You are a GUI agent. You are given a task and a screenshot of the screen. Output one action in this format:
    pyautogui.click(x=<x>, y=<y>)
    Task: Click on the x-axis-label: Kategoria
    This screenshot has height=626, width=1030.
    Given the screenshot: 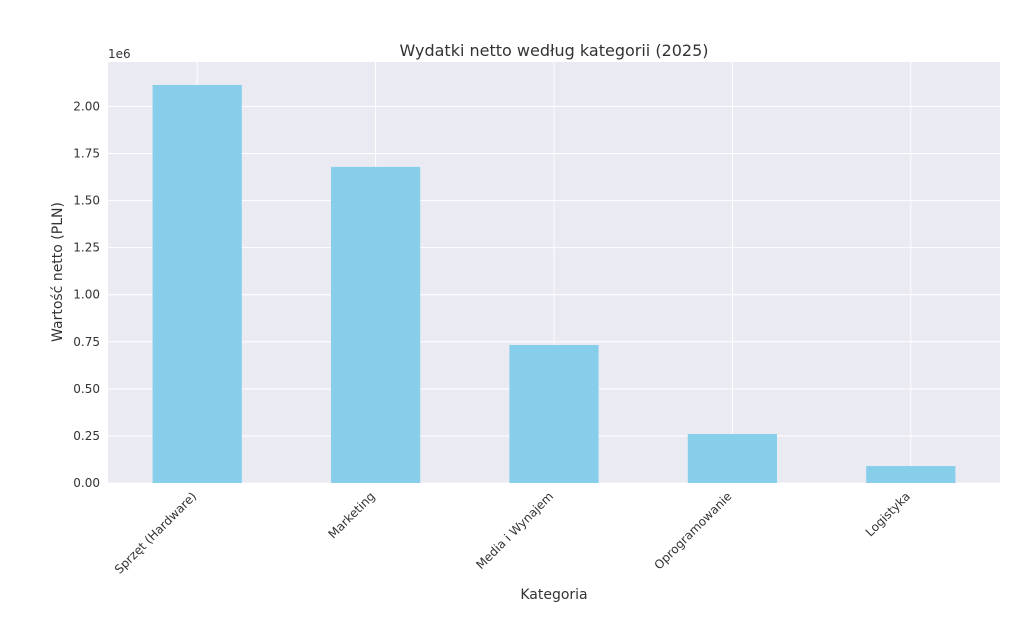 What is the action you would take?
    pyautogui.click(x=553, y=595)
    